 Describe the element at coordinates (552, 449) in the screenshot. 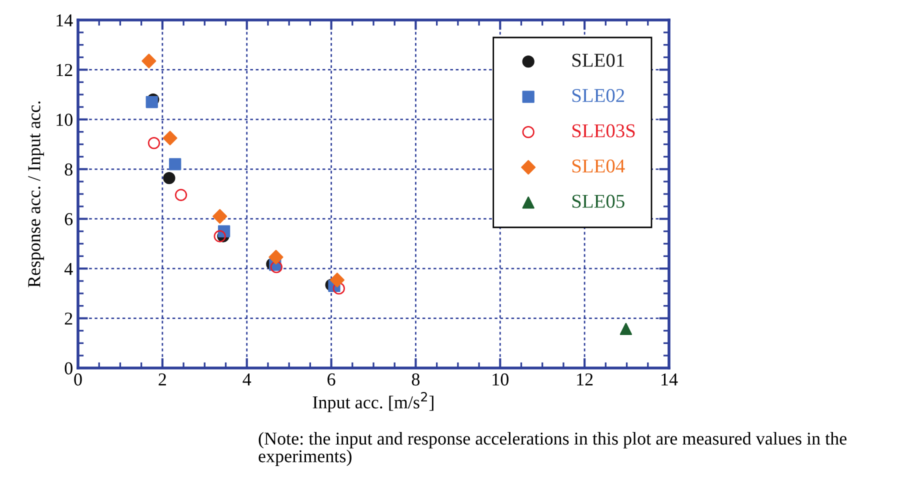

I see `text: (Note: the input and response accelerations in this plot are measured values in the experiments)` at that location.